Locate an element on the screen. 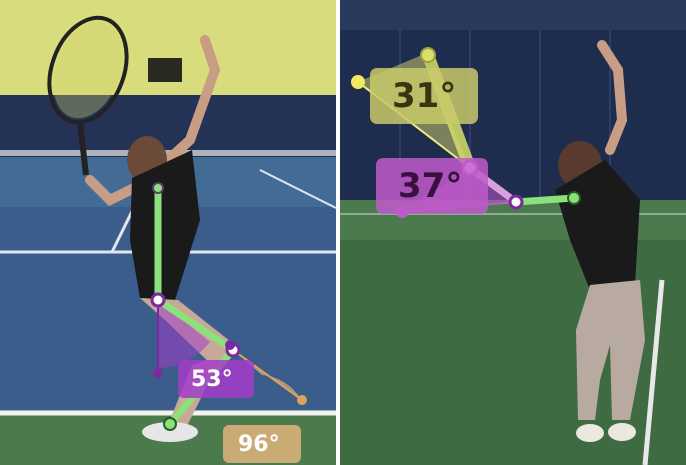 The image size is (686, 465). thigh-marker-point is located at coordinates (230, 345).